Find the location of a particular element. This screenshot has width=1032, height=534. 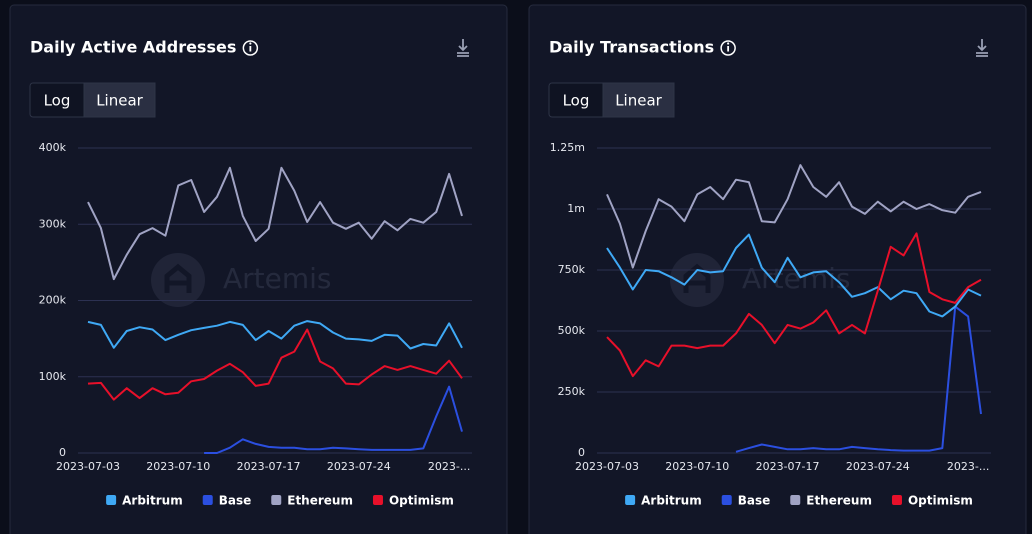

y-tick-label: 1.25m is located at coordinates (567, 147).